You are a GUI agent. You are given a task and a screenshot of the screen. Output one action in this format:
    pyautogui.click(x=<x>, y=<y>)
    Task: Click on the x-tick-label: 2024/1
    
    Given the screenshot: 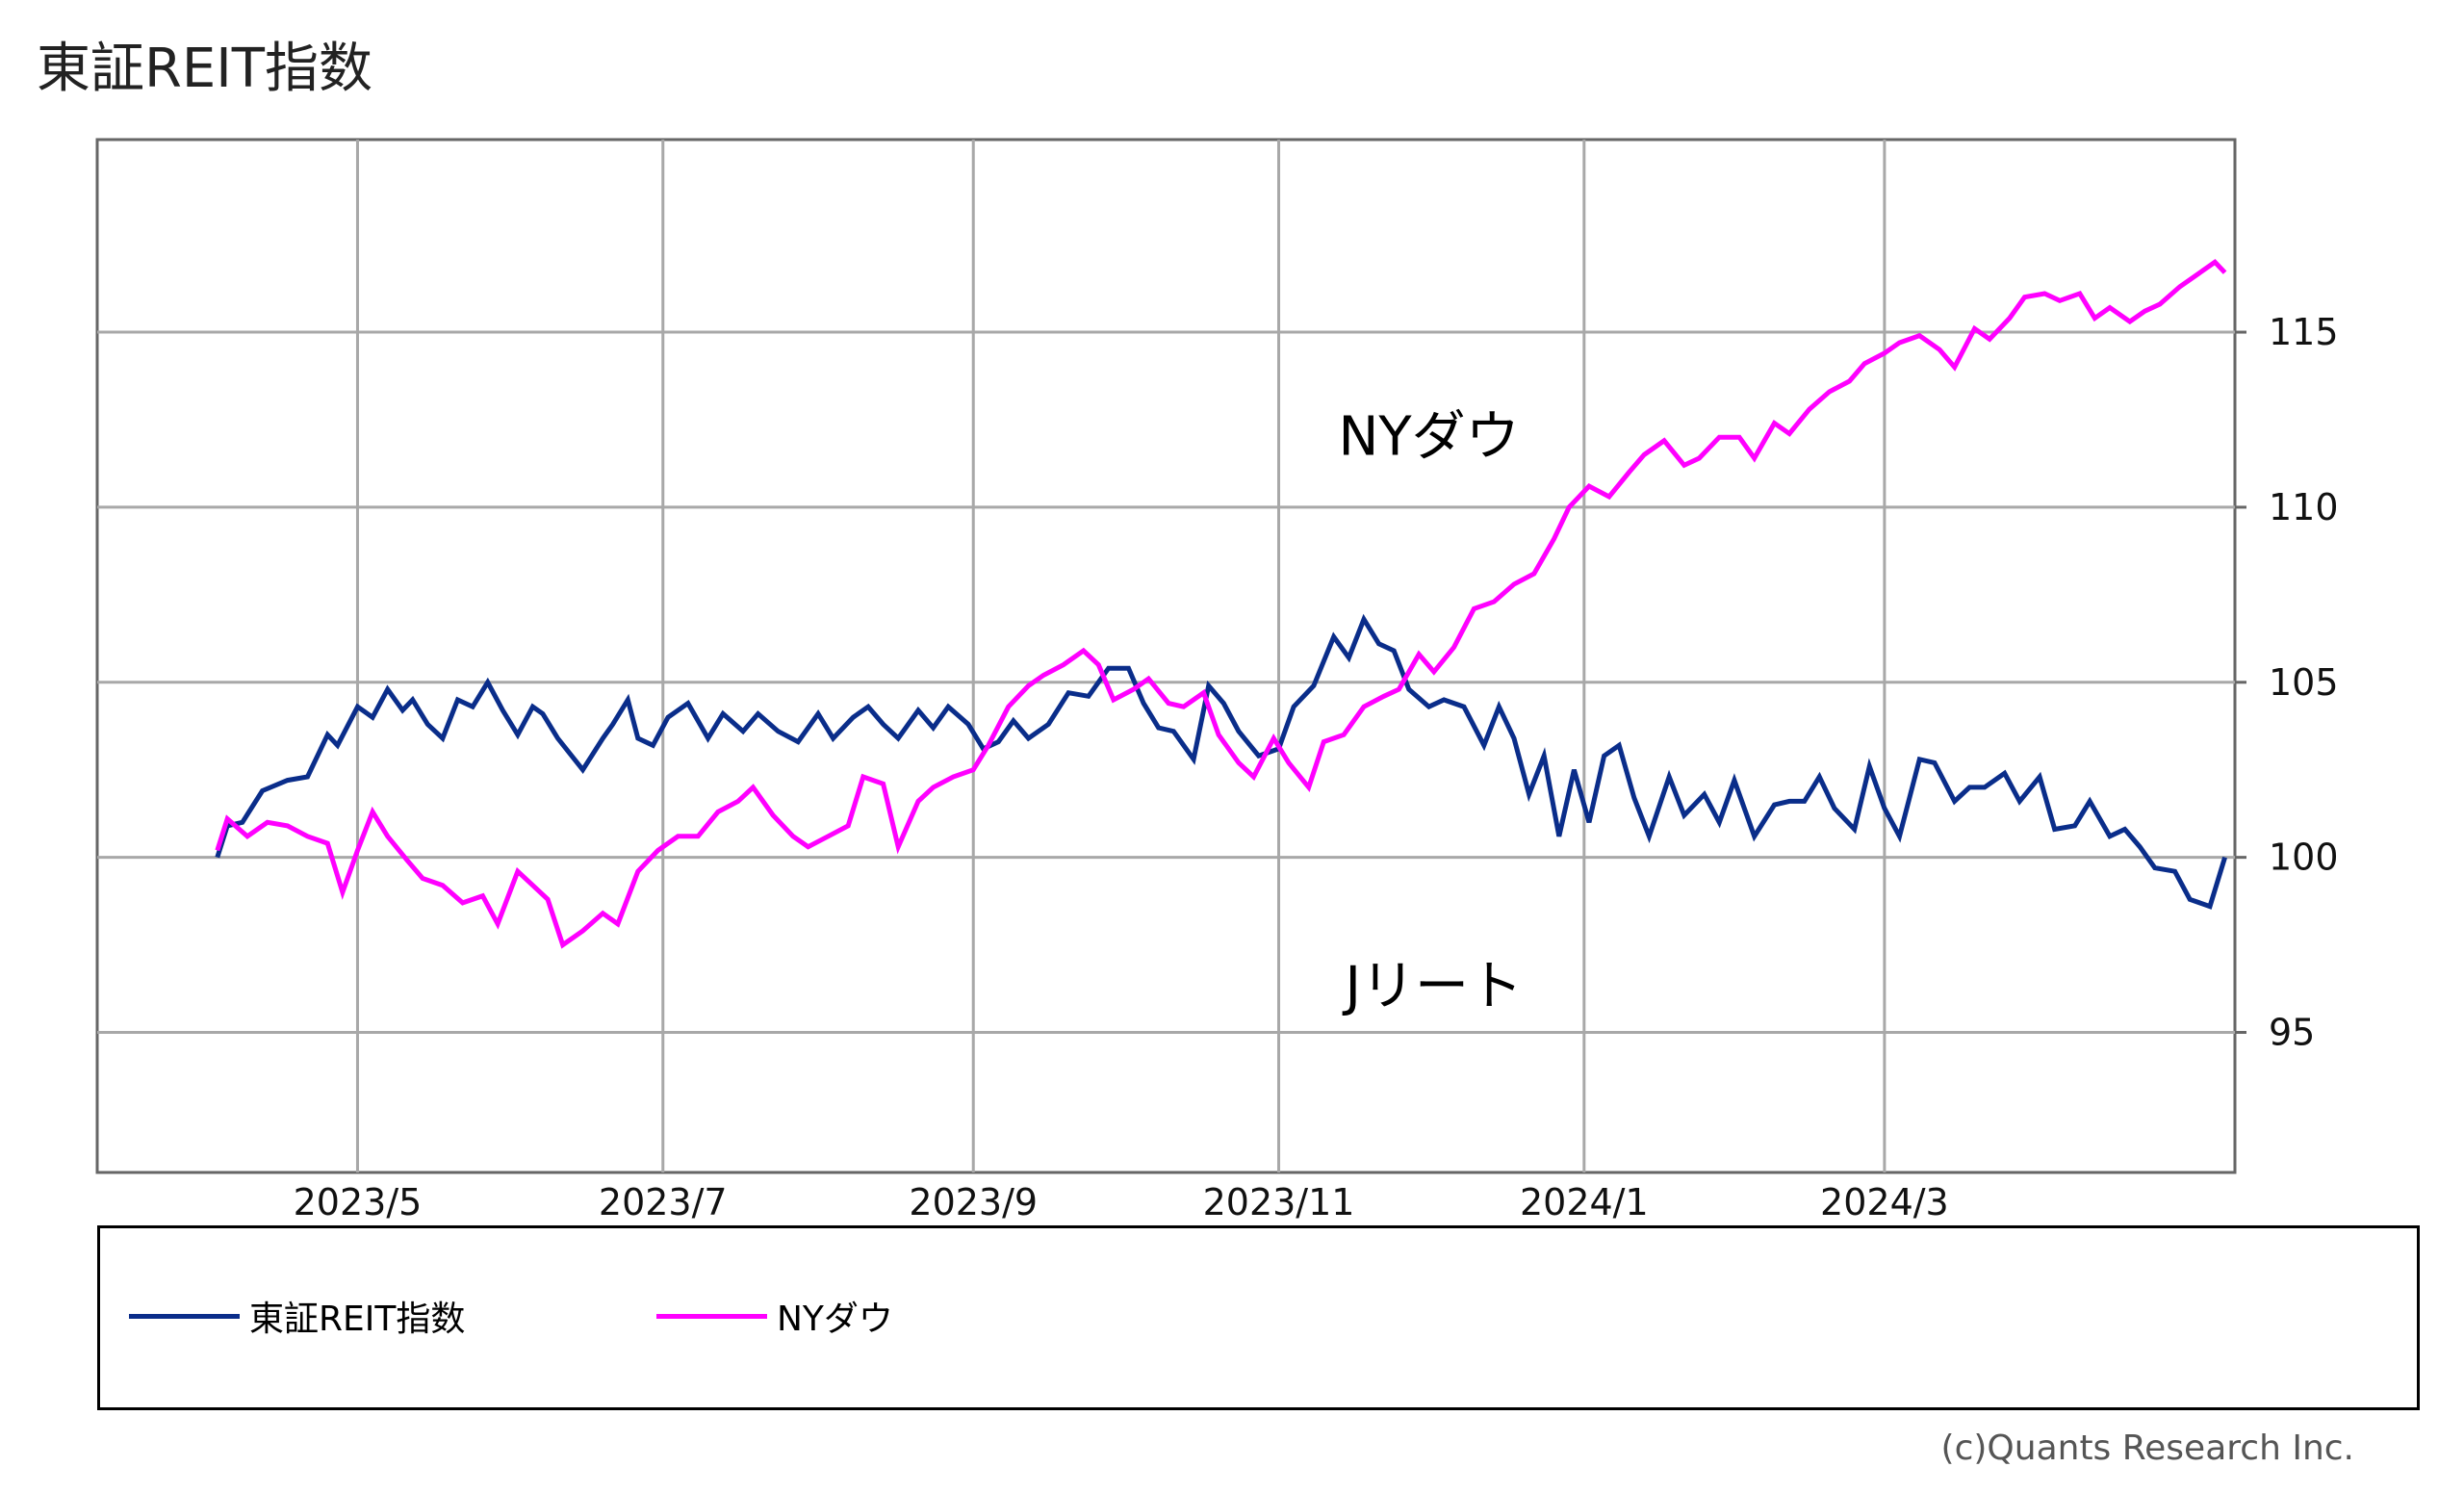 What is the action you would take?
    pyautogui.click(x=1584, y=1202)
    